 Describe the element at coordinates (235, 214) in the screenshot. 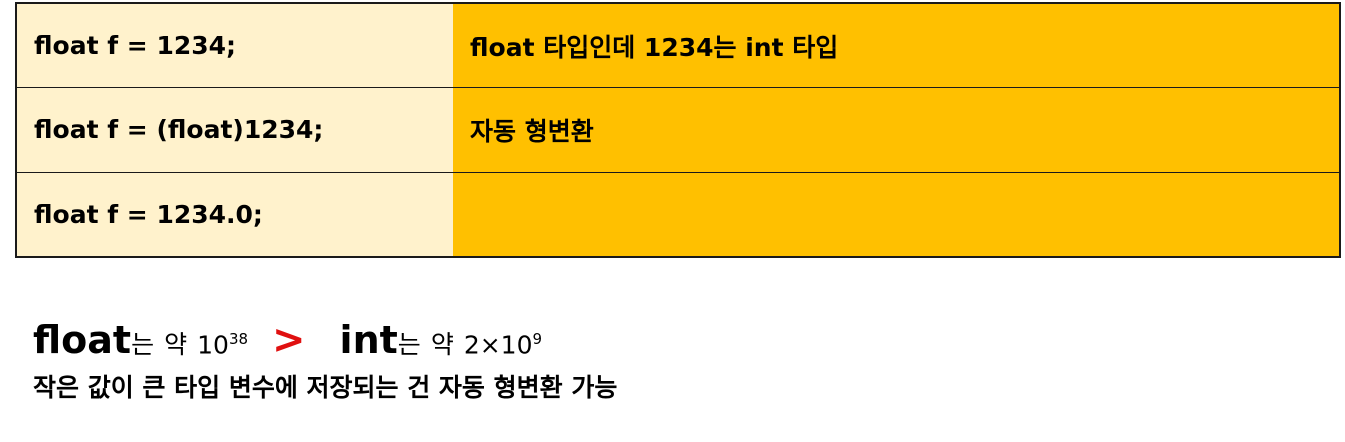

I see `code-cell: float f = 1234.0;` at that location.